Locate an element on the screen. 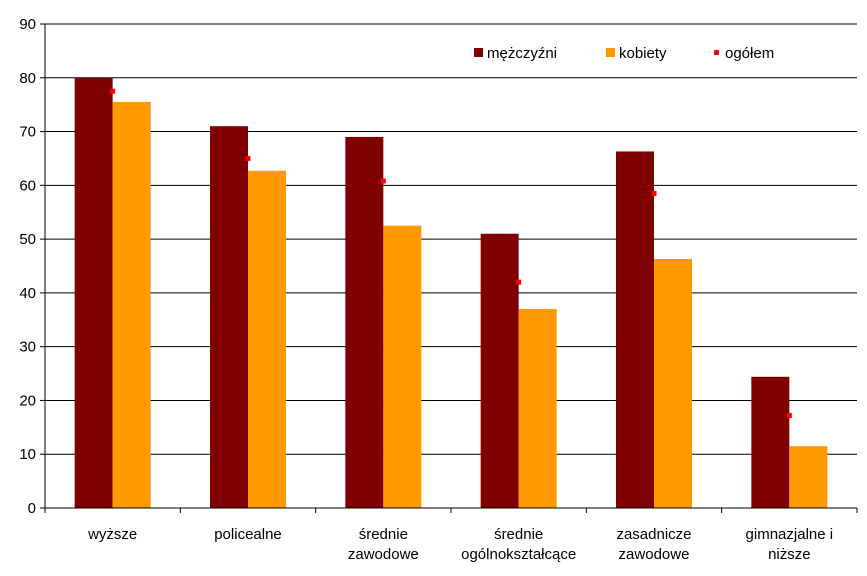 The width and height of the screenshot is (867, 576). legend-label: kobiety is located at coordinates (643, 53).